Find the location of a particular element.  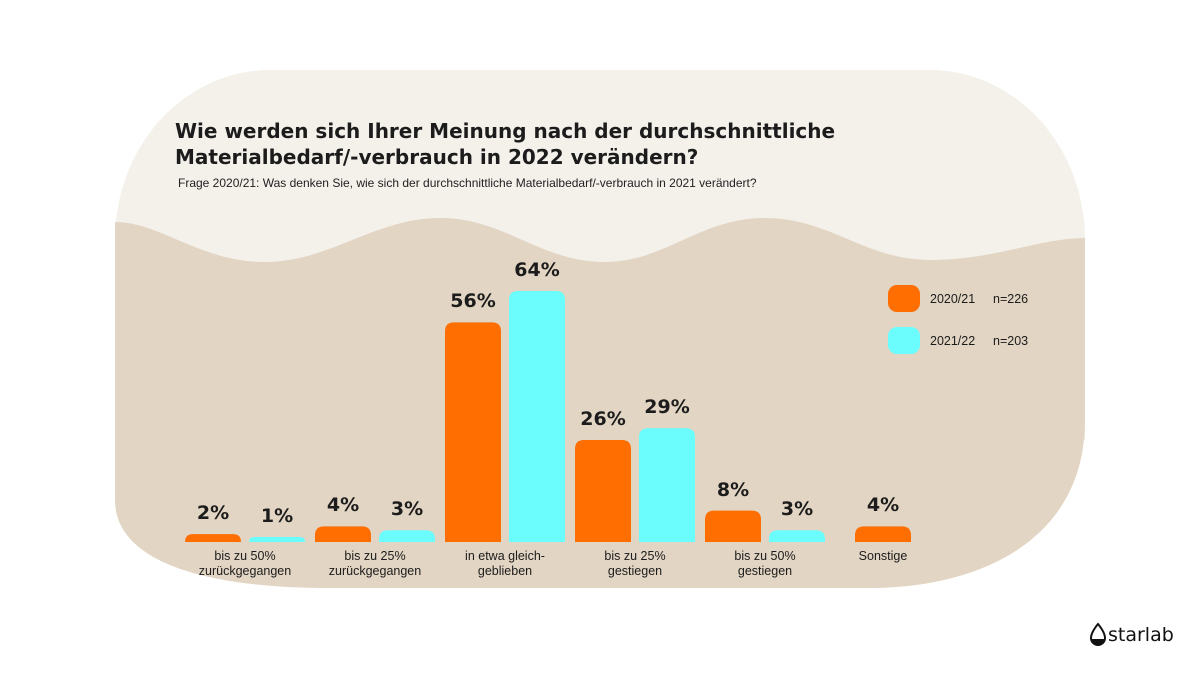

category-label-1-line-0: bis zu 25% is located at coordinates (375, 556).